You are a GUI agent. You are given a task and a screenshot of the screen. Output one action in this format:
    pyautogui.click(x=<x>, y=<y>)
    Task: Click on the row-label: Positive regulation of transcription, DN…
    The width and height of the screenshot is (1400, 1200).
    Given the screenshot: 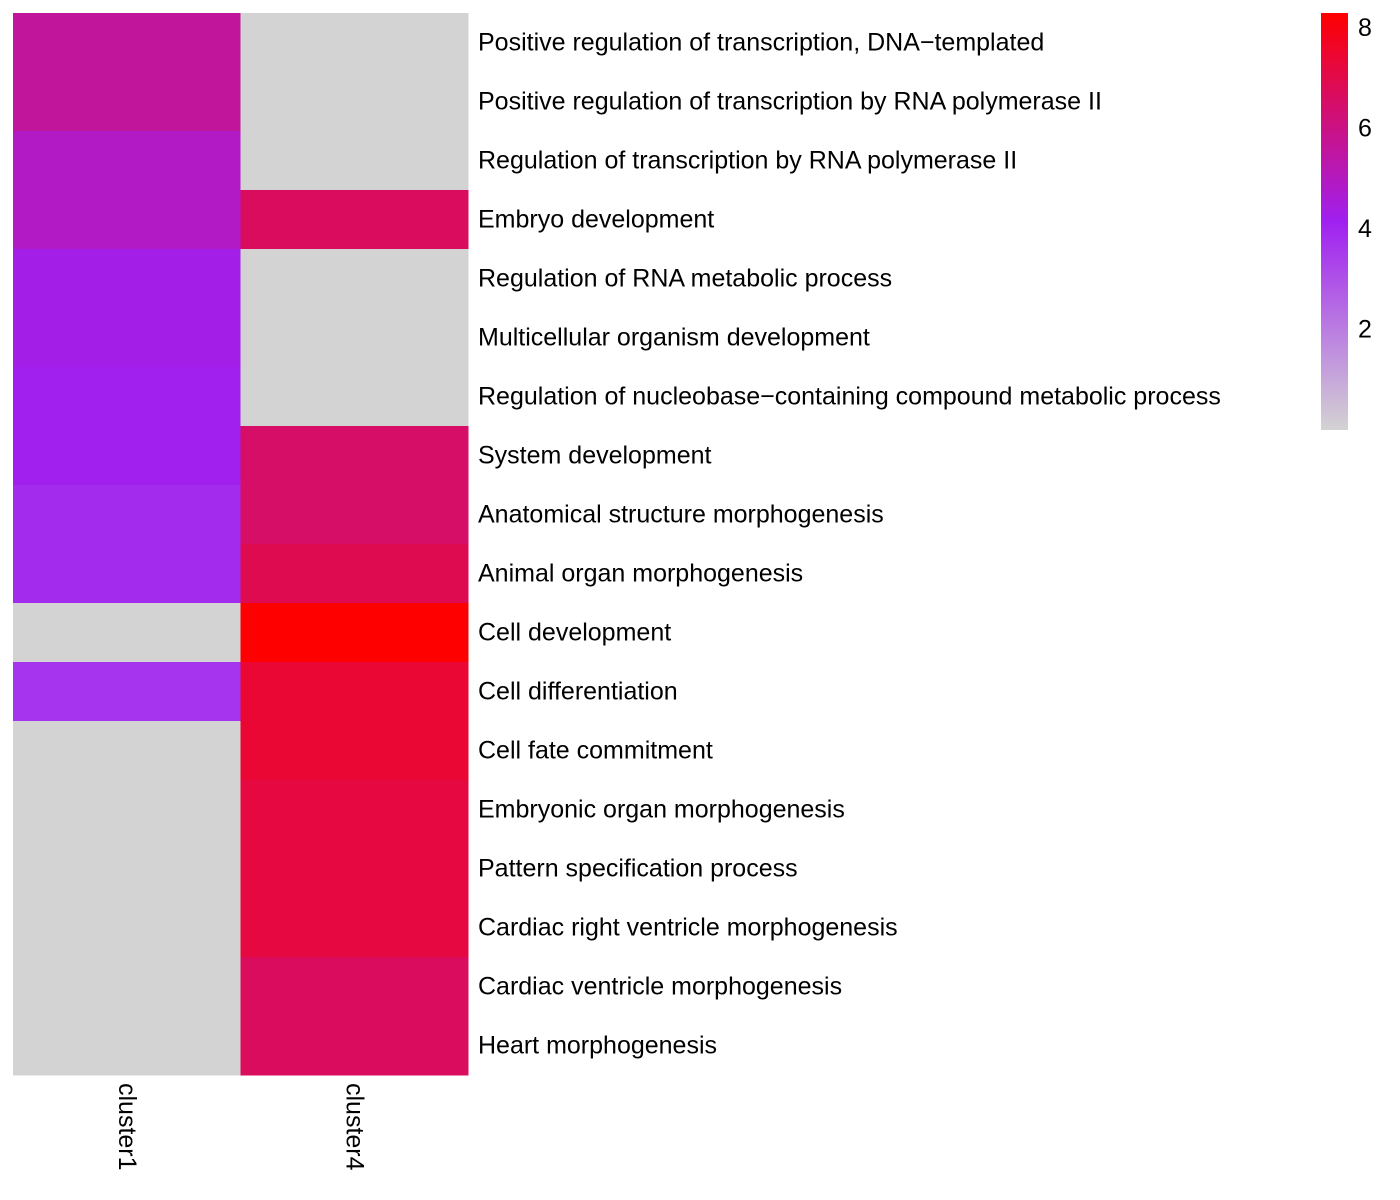 What is the action you would take?
    pyautogui.click(x=761, y=43)
    